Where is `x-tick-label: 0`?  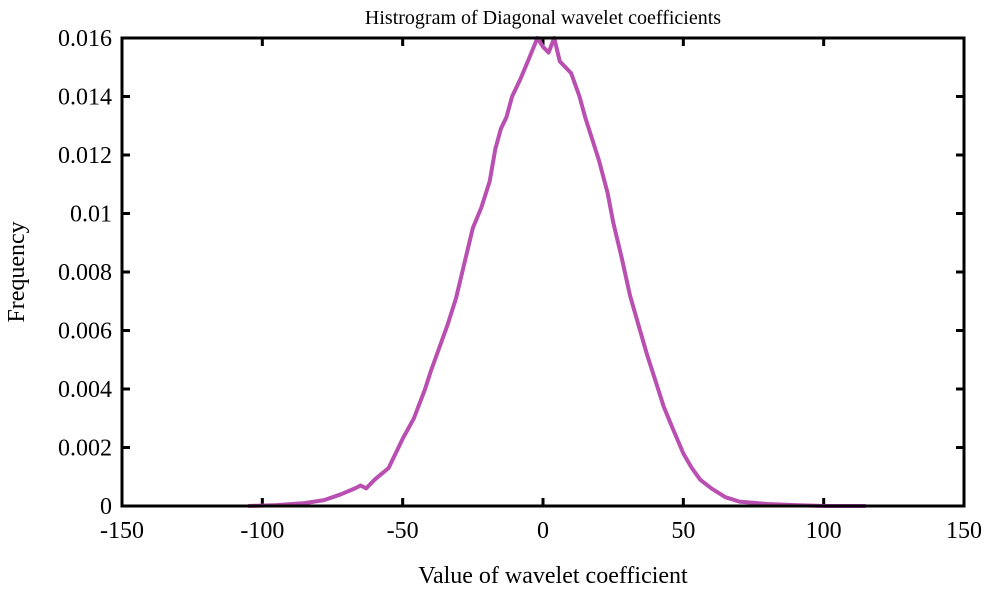
x-tick-label: 0 is located at coordinates (543, 531).